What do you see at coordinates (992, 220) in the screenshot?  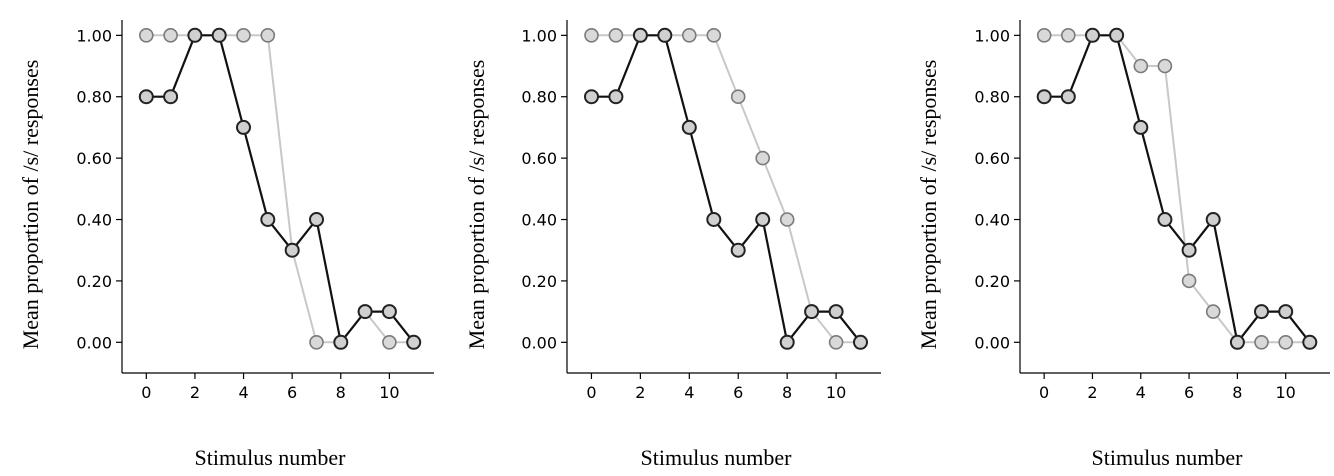 I see `y-tick-label: 0.40` at bounding box center [992, 220].